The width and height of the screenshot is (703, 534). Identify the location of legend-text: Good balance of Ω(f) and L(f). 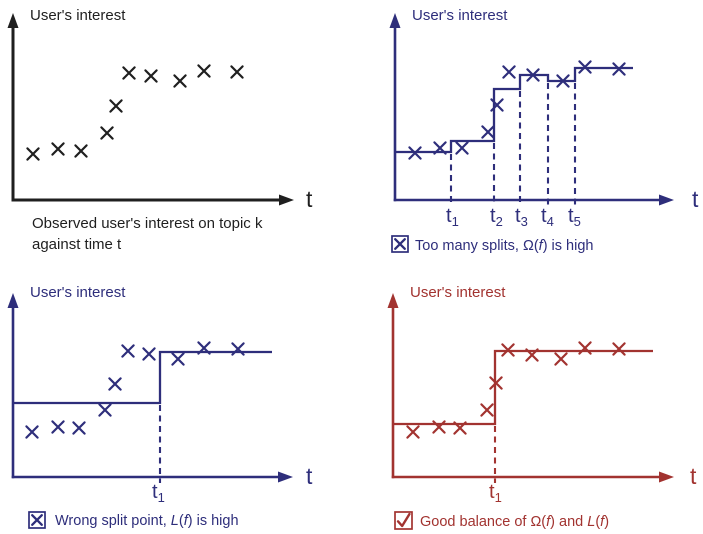
(514, 522).